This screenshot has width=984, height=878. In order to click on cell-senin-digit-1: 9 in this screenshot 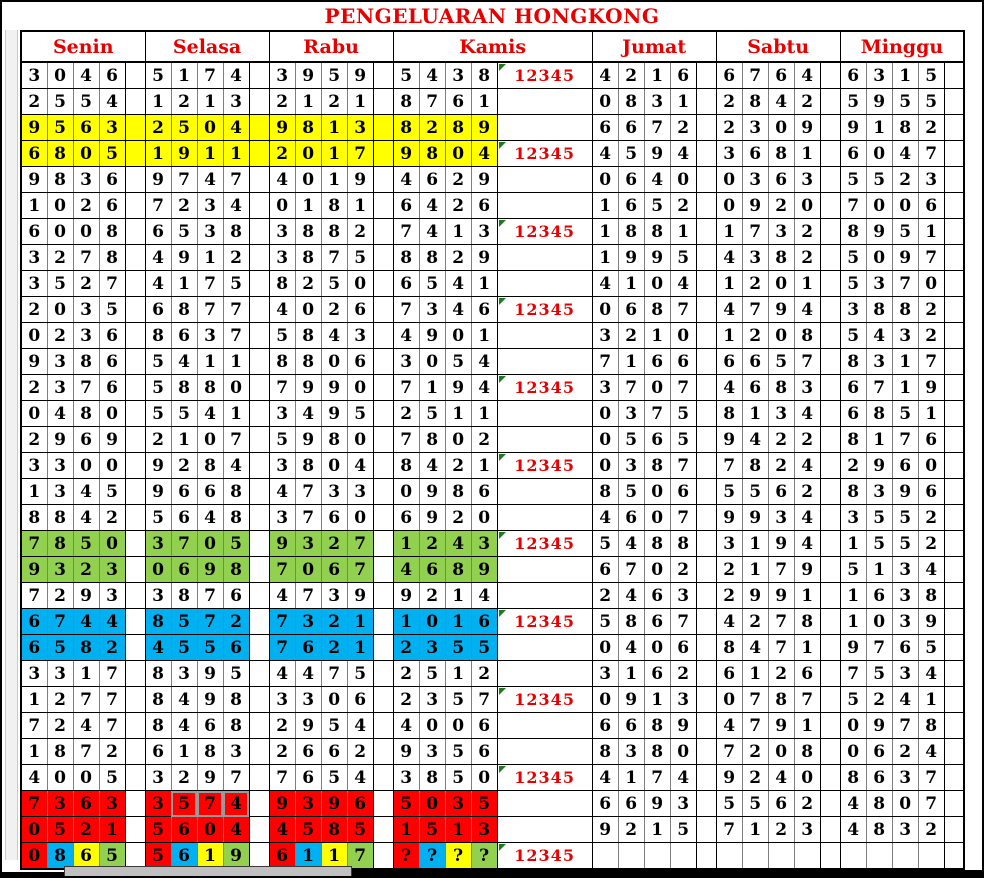, I will do `click(33, 361)`.